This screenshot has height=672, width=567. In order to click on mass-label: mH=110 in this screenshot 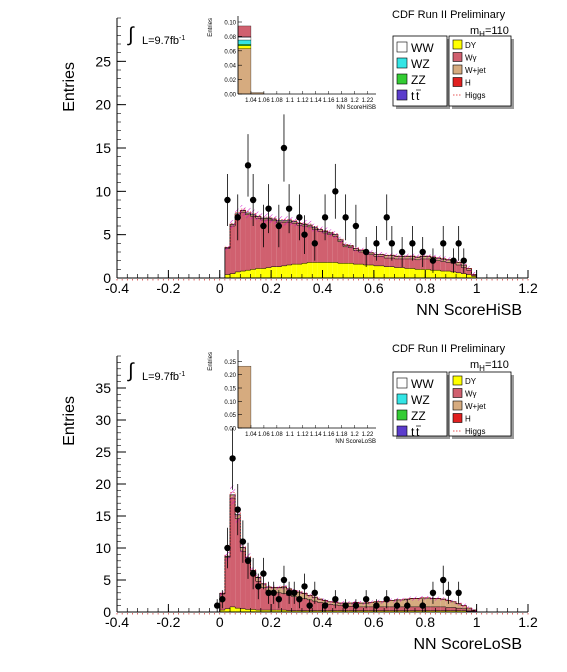, I will do `click(489, 366)`.